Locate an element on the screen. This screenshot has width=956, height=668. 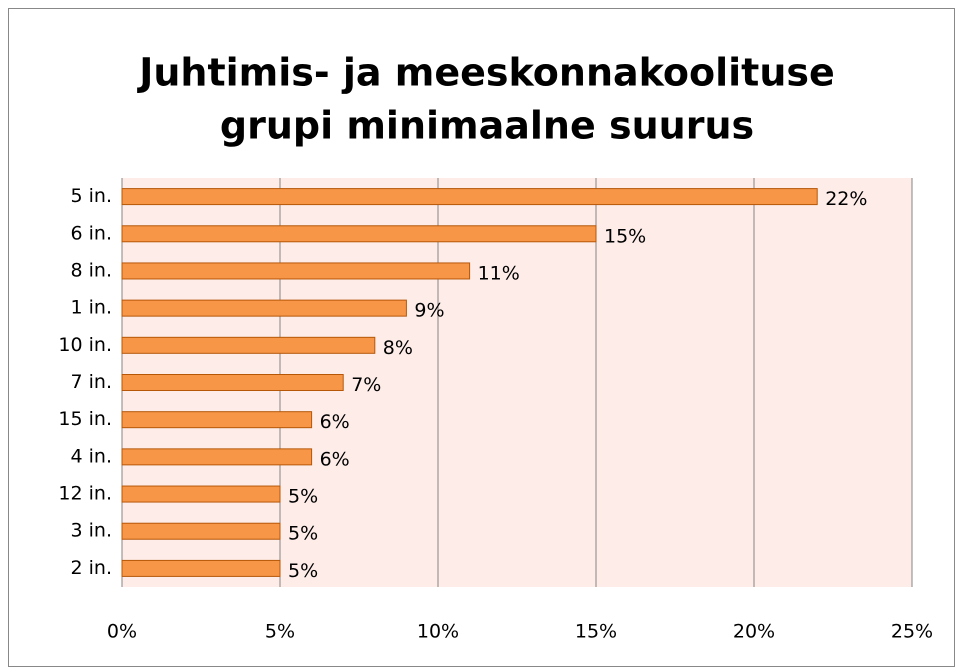
y-tick-label: 8 in. is located at coordinates (92, 270).